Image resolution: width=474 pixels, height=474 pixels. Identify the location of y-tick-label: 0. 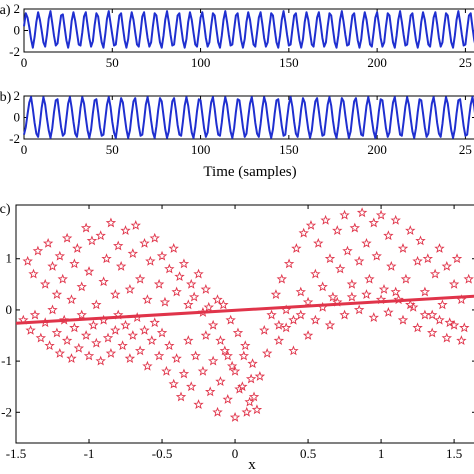
(17, 117).